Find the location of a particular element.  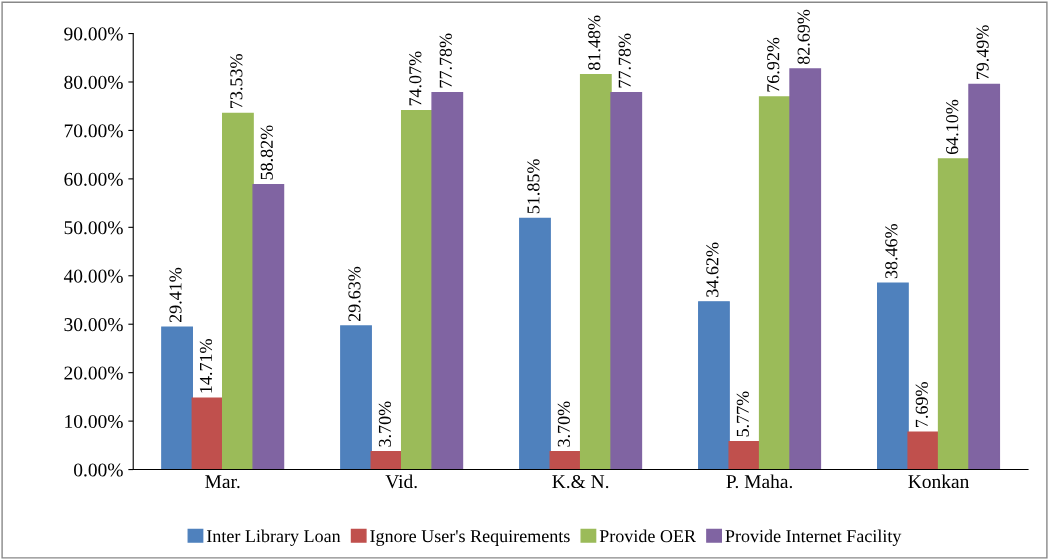

data-label: 34.62% is located at coordinates (712, 269).